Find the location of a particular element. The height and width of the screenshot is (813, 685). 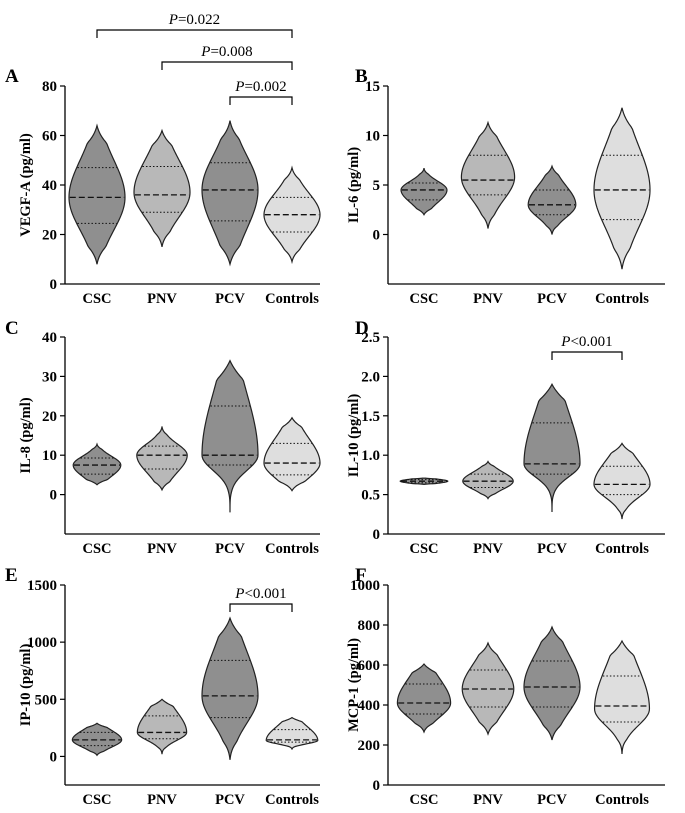

y-axis-label: VEGF-A (pg/ml) is located at coordinates (26, 185).